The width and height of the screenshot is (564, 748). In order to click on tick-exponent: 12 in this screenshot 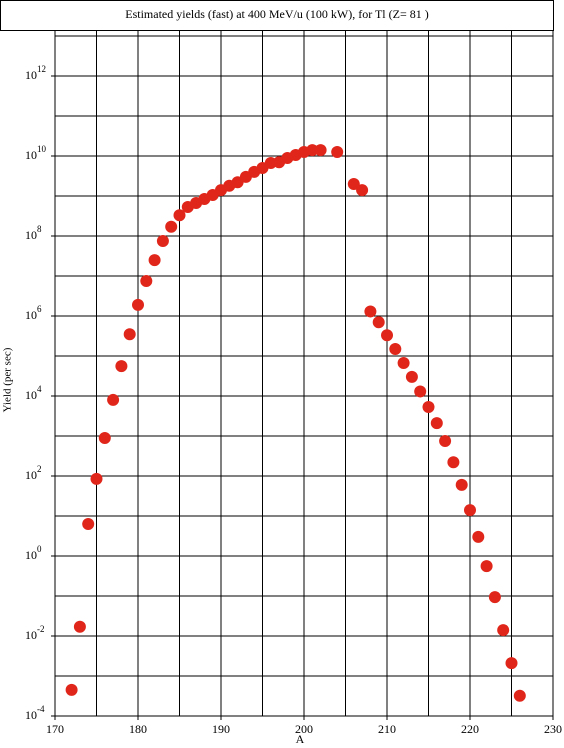, I will do `click(41, 69)`.